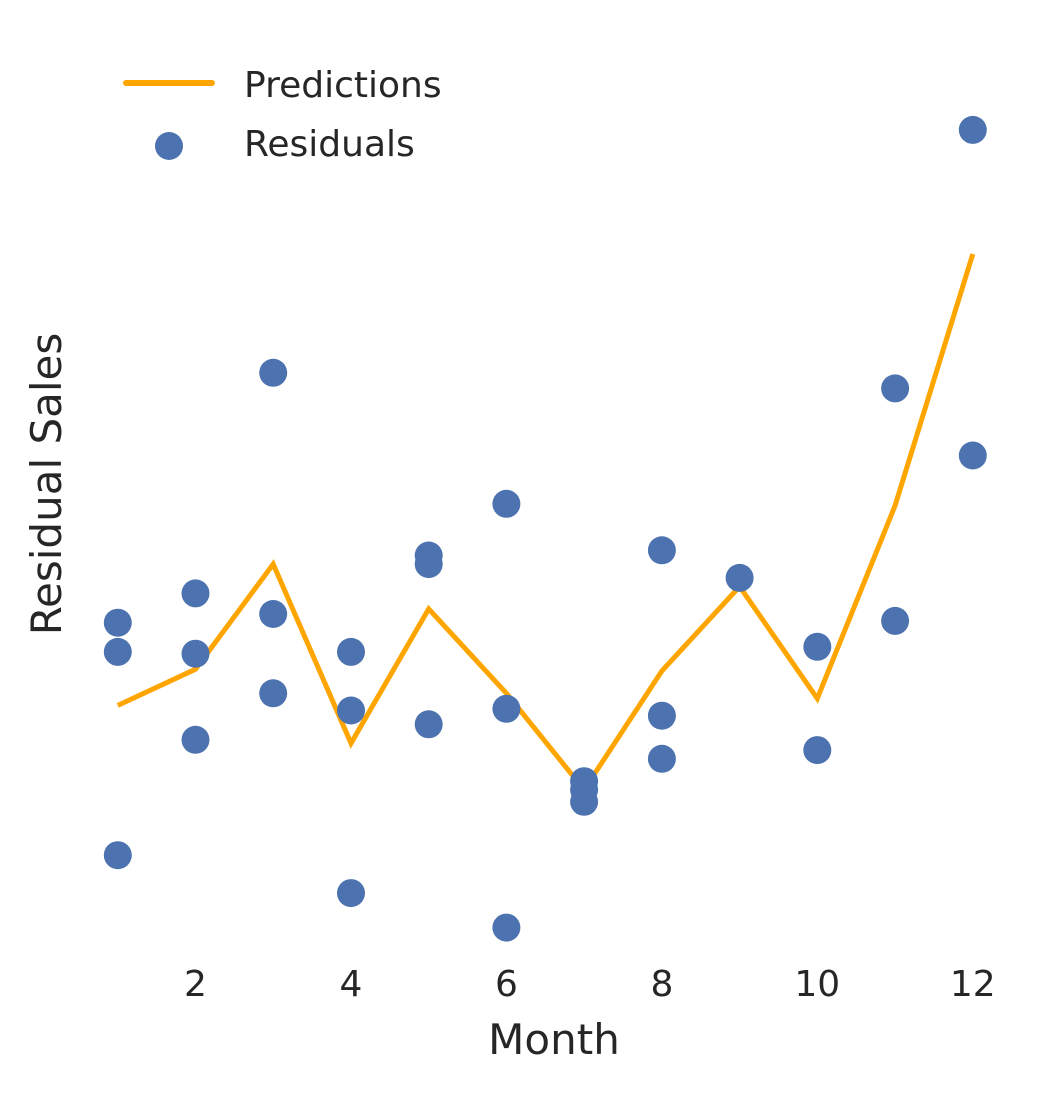 This screenshot has width=1049, height=1096. What do you see at coordinates (590, 984) in the screenshot?
I see `x-axis-ticks: 2 4 6 8 10 12` at bounding box center [590, 984].